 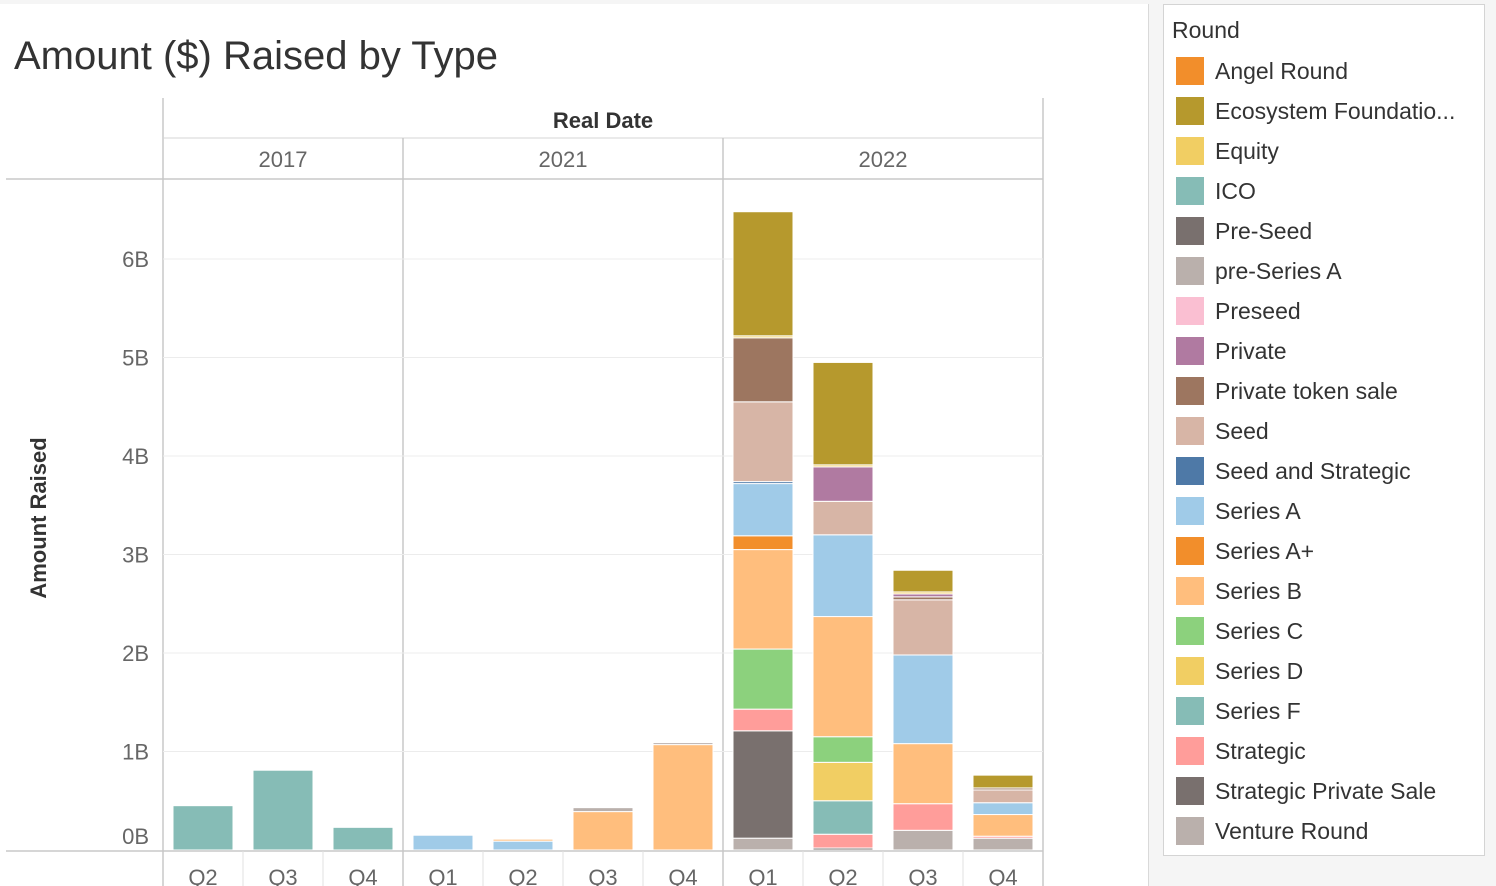 What do you see at coordinates (283, 810) in the screenshot?
I see `bar-segment-2017-Q3` at bounding box center [283, 810].